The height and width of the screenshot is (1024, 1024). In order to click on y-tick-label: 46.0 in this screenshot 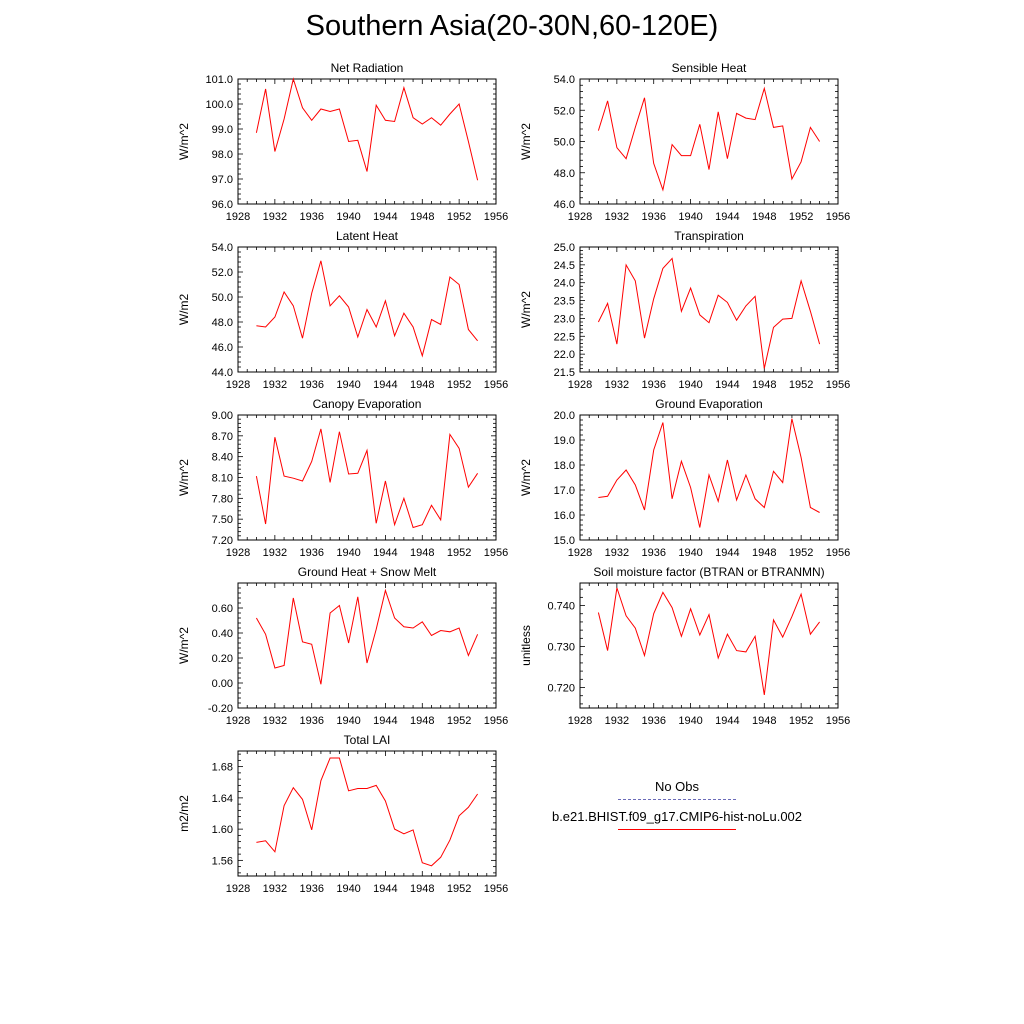, I will do `click(222, 348)`.